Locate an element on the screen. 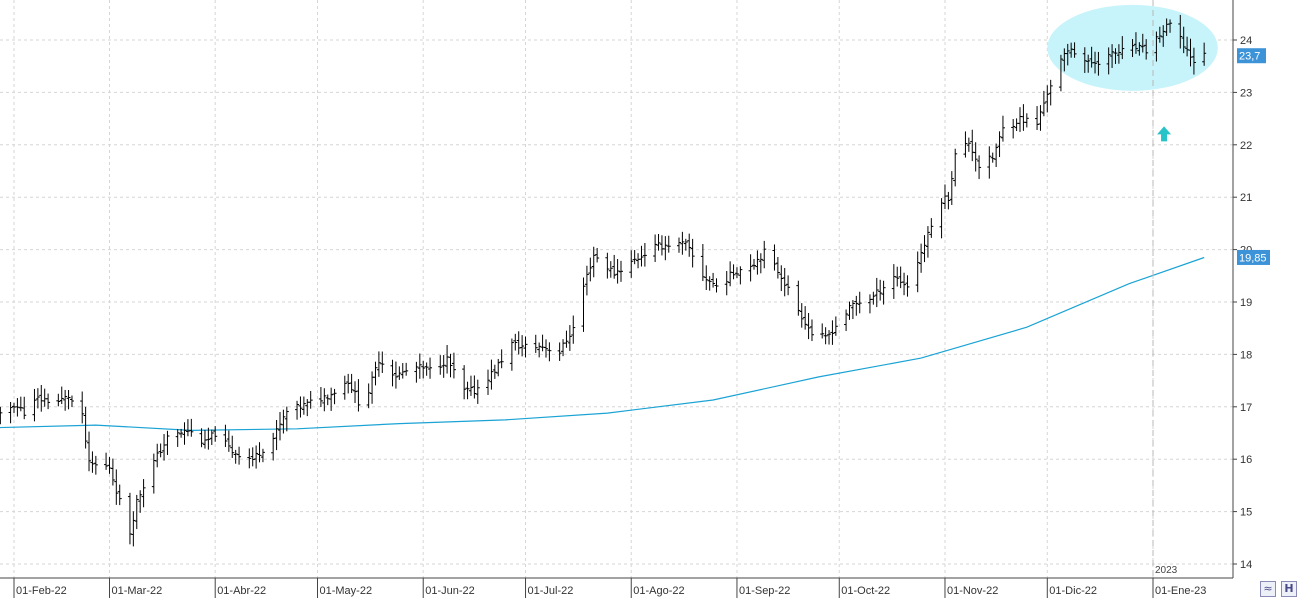 The width and height of the screenshot is (1301, 601). up-arrow-icon is located at coordinates (1164, 134).